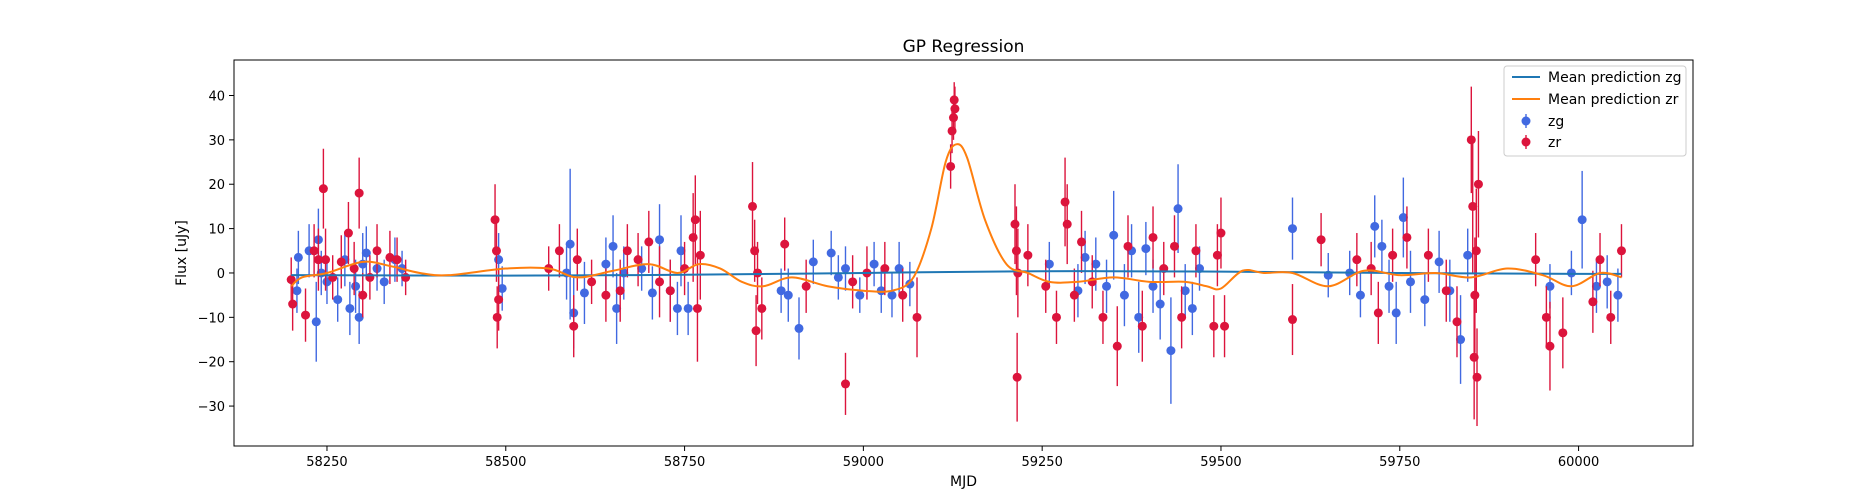  Describe the element at coordinates (963, 482) in the screenshot. I see `x-axis-label: MJD` at that location.